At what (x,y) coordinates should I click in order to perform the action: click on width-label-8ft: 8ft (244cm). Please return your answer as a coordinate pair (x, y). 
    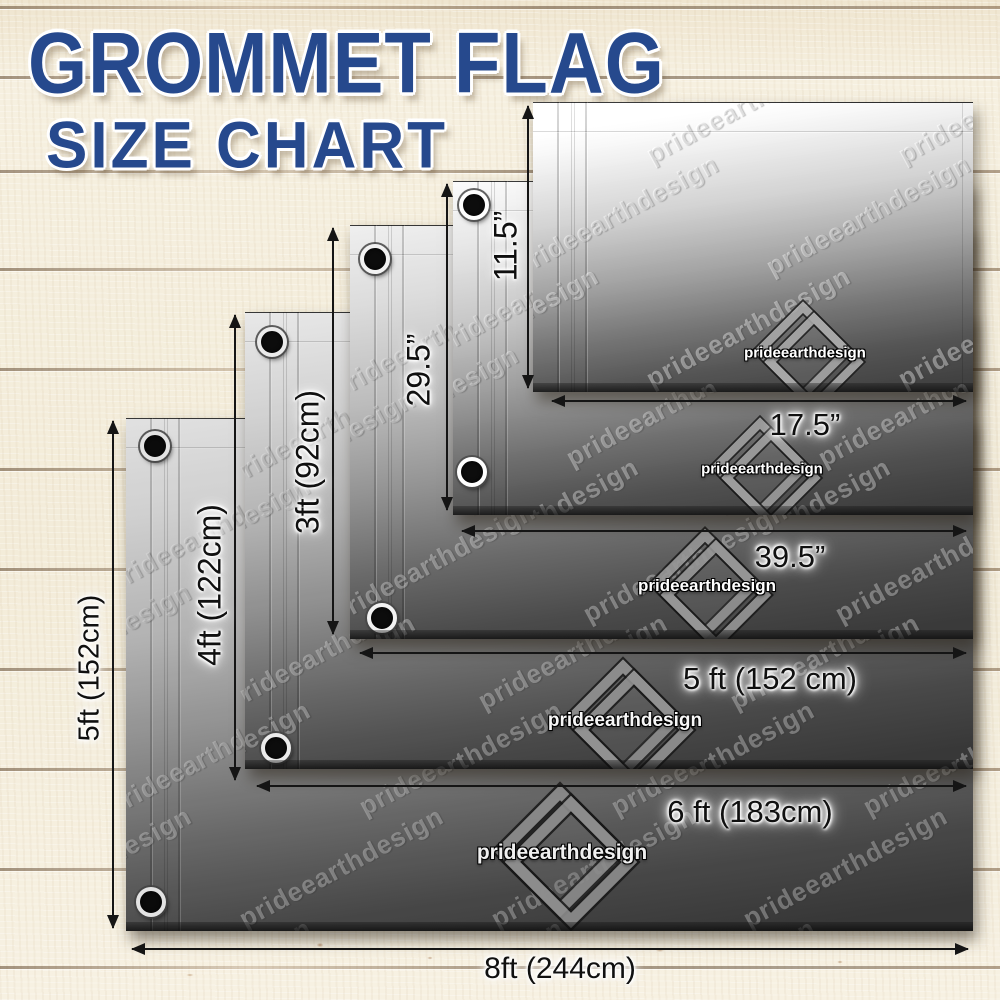
    Looking at the image, I should click on (560, 968).